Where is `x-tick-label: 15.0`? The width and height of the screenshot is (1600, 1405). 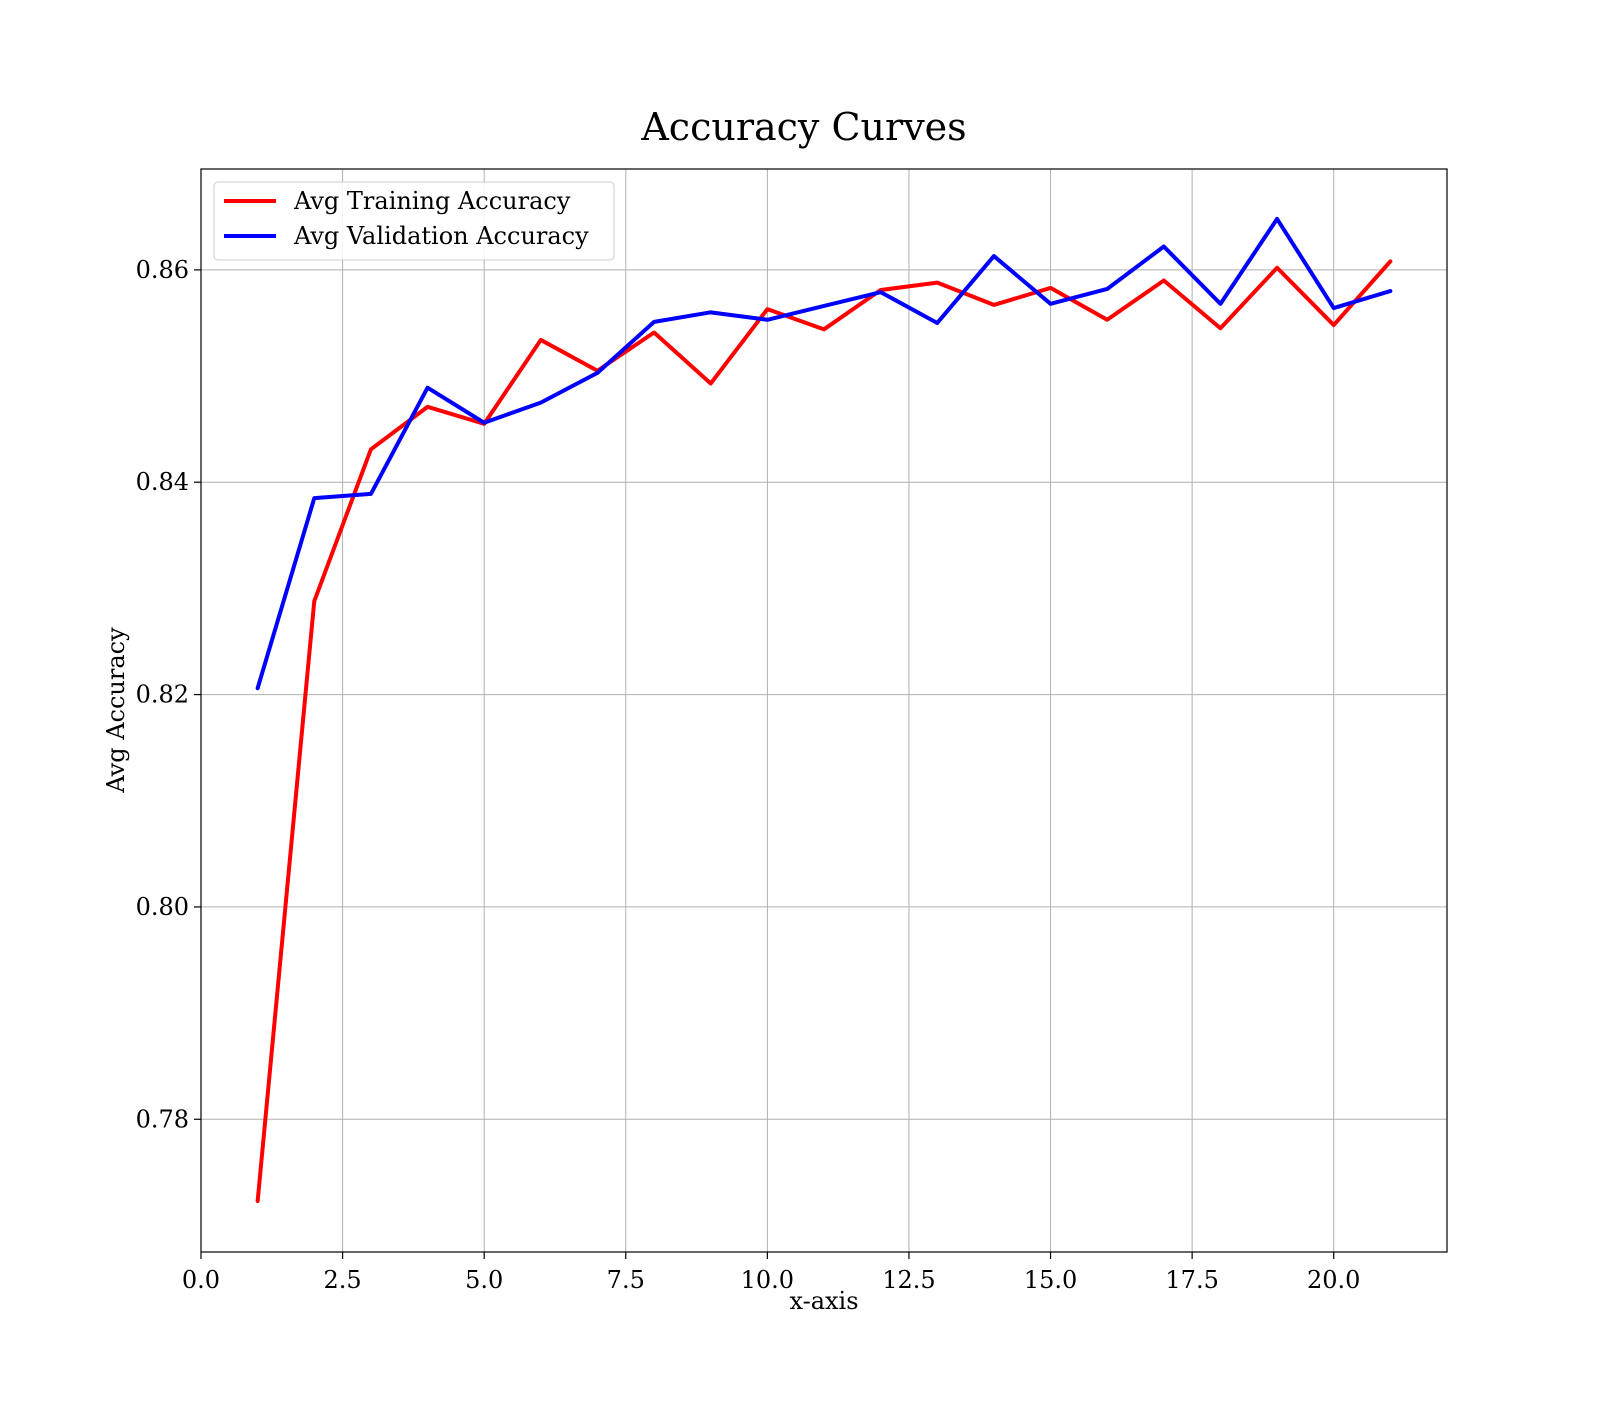 x-tick-label: 15.0 is located at coordinates (1050, 1280).